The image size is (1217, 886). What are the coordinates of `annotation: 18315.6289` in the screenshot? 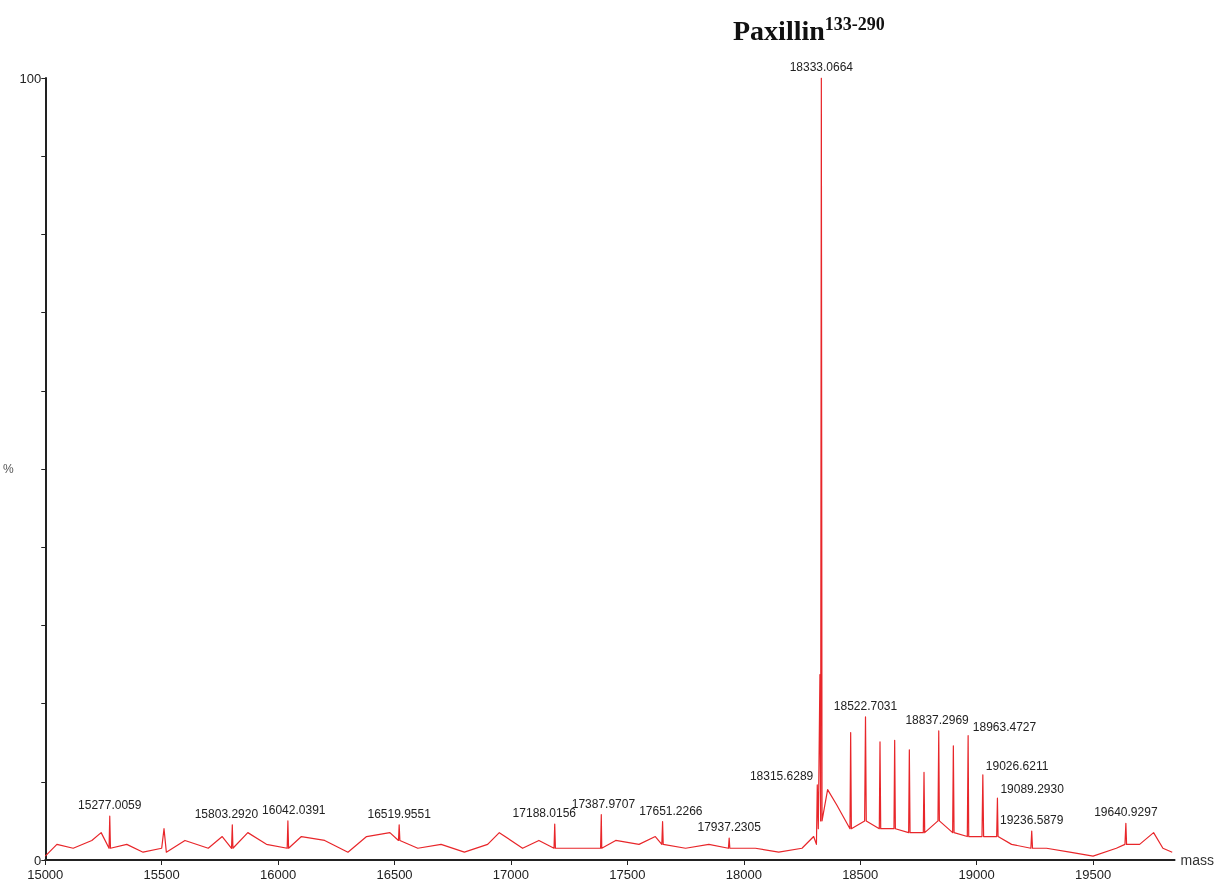 It's located at (781, 775).